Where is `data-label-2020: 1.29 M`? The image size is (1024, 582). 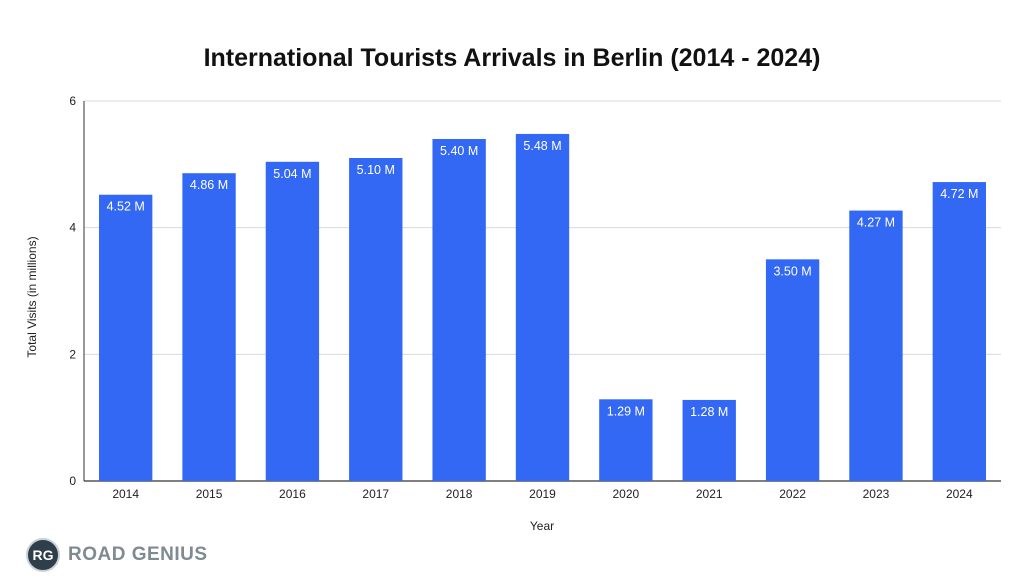 data-label-2020: 1.29 M is located at coordinates (626, 411).